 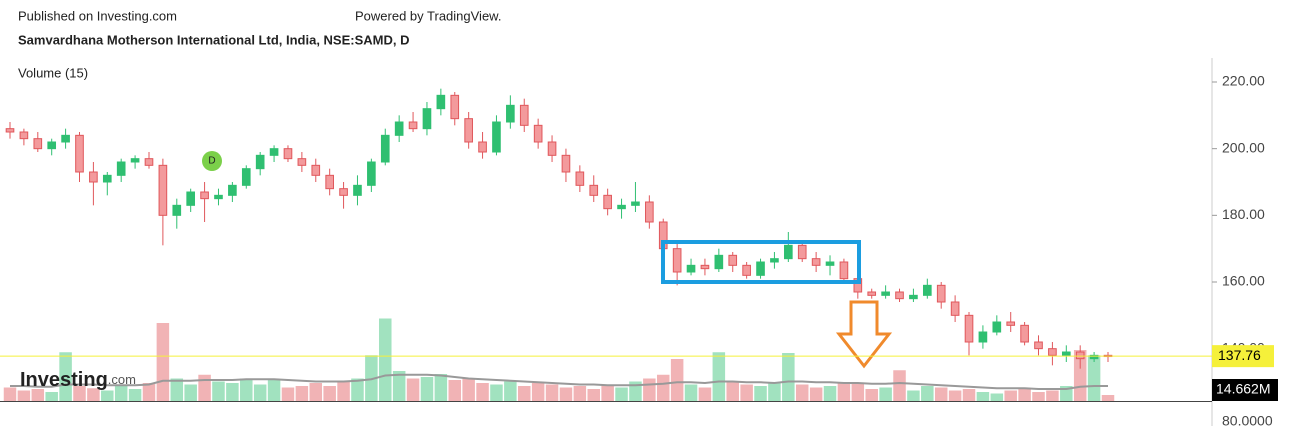 What do you see at coordinates (1243, 81) in the screenshot?
I see `y-tick-label: 220.00` at bounding box center [1243, 81].